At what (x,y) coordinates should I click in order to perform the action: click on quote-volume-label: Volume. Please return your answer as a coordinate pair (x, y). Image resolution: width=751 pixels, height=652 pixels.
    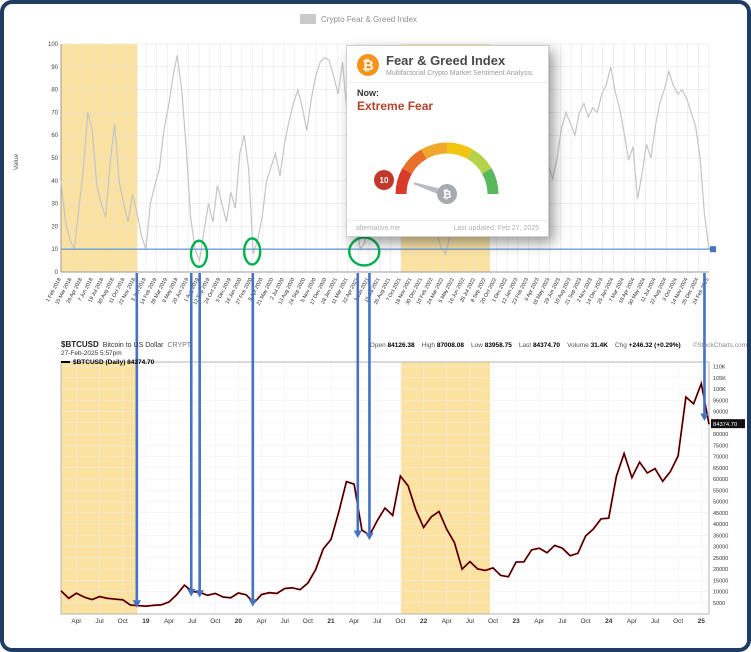
    Looking at the image, I should click on (578, 345).